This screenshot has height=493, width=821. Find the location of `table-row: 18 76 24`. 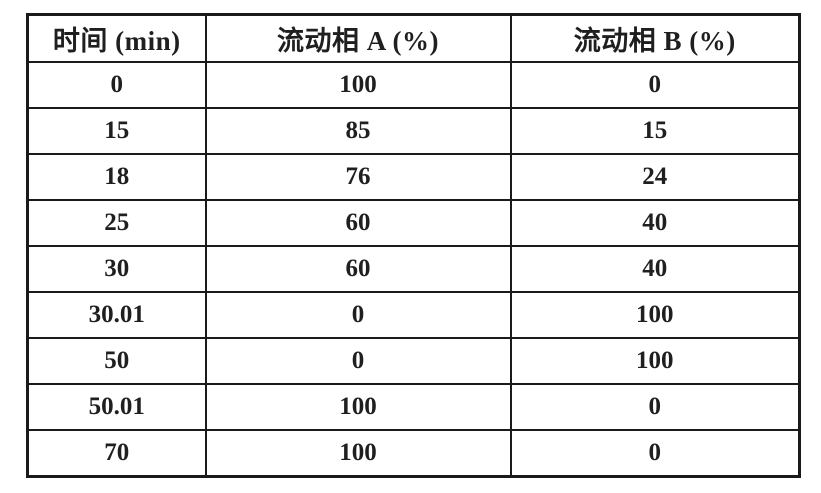

table-row: 18 76 24 is located at coordinates (413, 176).